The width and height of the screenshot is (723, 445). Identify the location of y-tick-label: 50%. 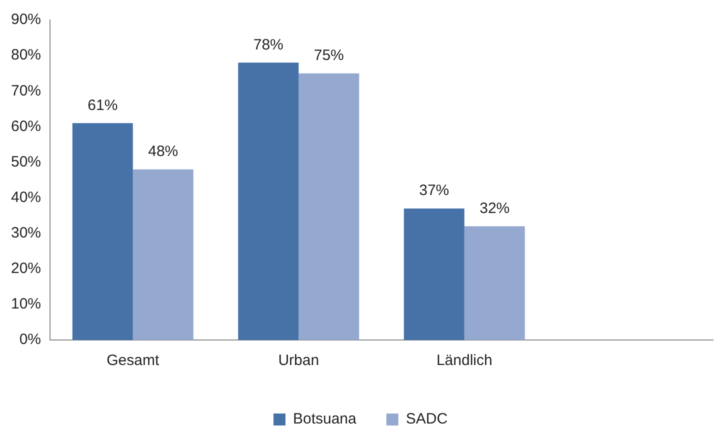
(26, 161).